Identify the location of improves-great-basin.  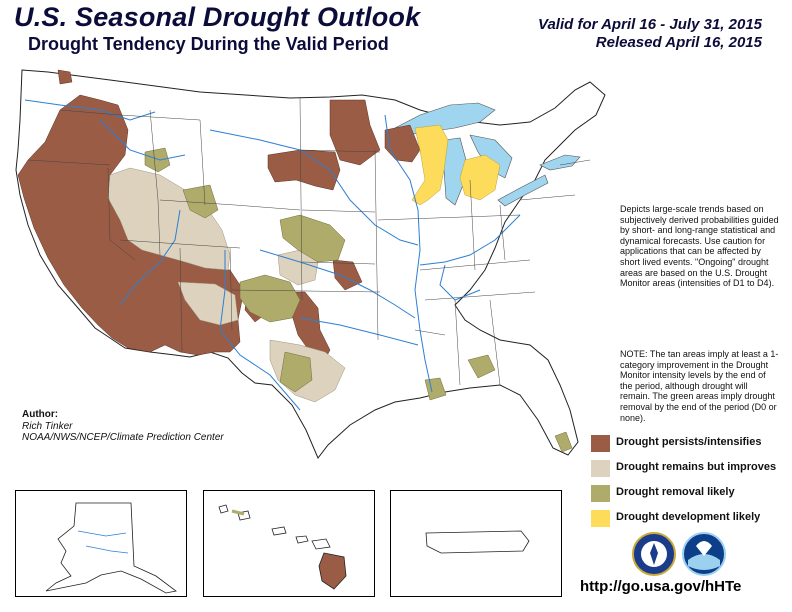
(169, 219).